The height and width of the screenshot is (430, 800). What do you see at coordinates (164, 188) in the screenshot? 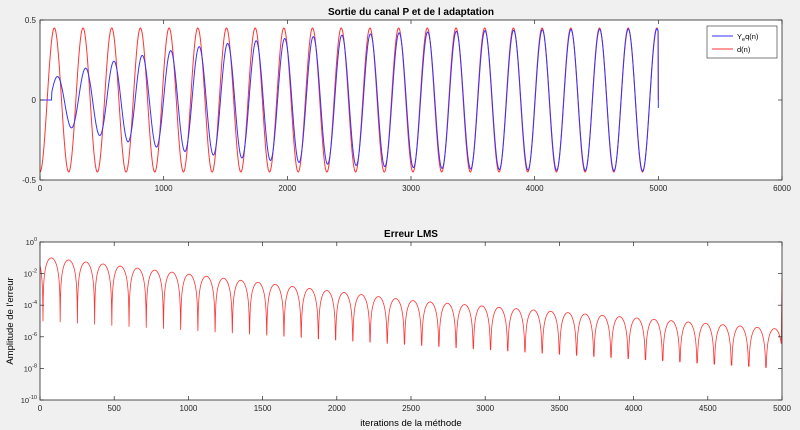
I see `top-x-tick-label: 1000` at bounding box center [164, 188].